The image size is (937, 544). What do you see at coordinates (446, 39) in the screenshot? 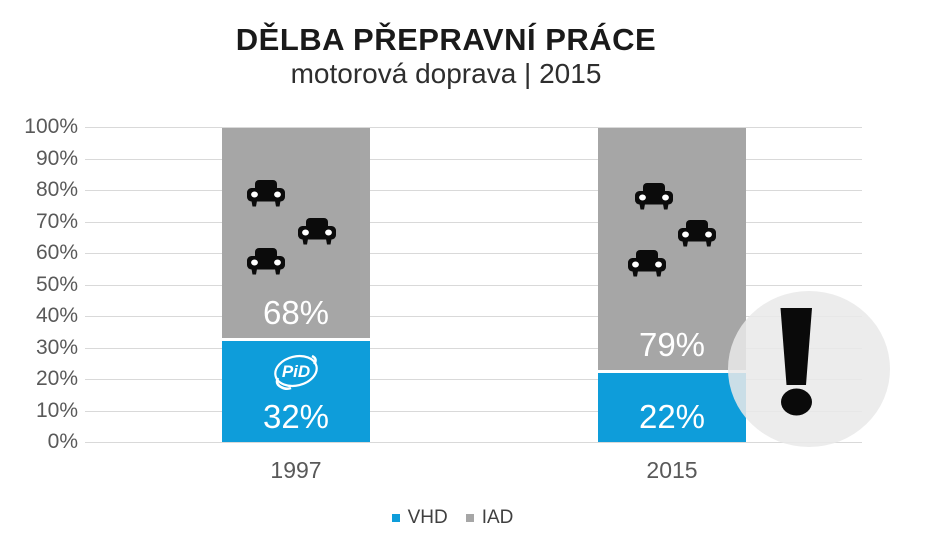
I see `chart-title: DĚLBA PŘEPRAVNÍ PRÁCE` at bounding box center [446, 39].